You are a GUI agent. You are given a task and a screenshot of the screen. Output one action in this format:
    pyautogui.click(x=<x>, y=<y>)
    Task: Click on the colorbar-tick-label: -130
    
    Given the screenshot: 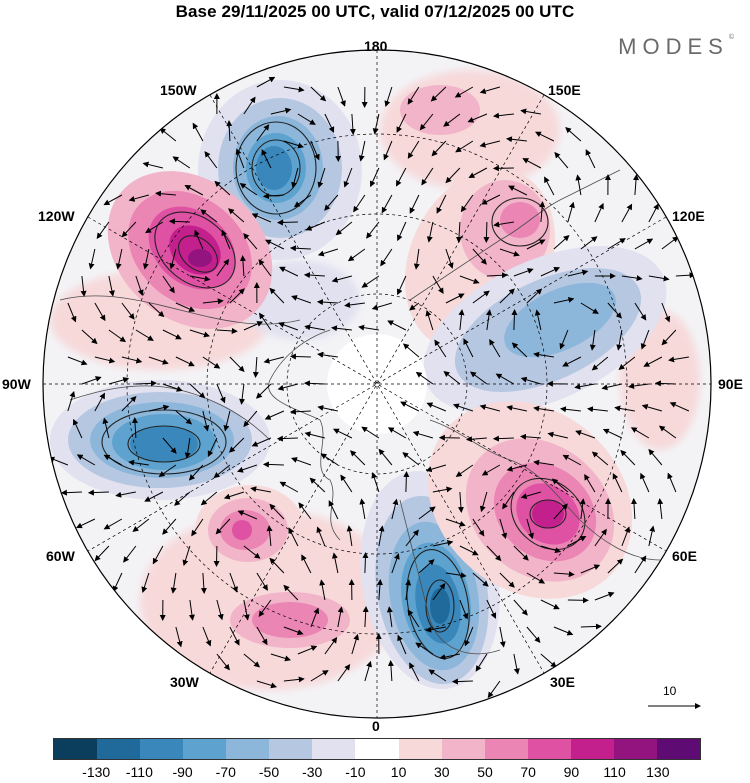 What is the action you would take?
    pyautogui.click(x=96, y=772)
    